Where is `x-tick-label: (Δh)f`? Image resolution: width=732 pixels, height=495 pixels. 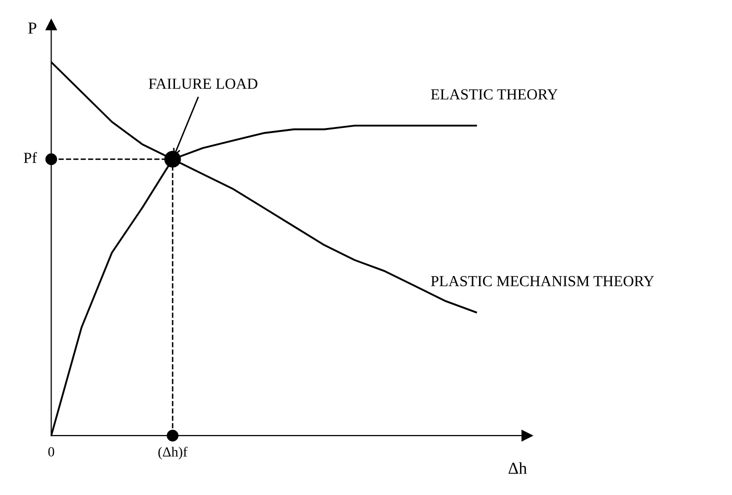 x-tick-label: (Δh)f is located at coordinates (173, 453).